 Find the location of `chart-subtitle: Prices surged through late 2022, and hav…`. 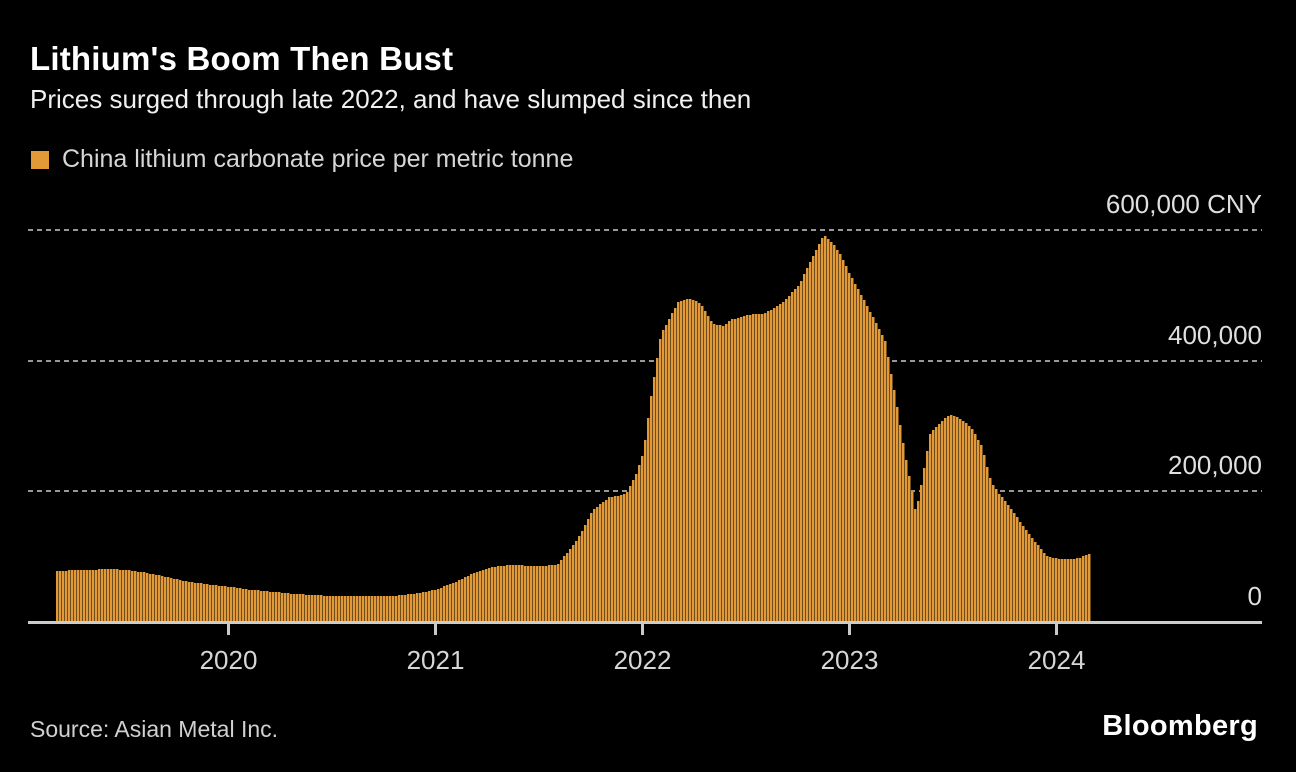

chart-subtitle: Prices surged through late 2022, and hav… is located at coordinates (391, 99).